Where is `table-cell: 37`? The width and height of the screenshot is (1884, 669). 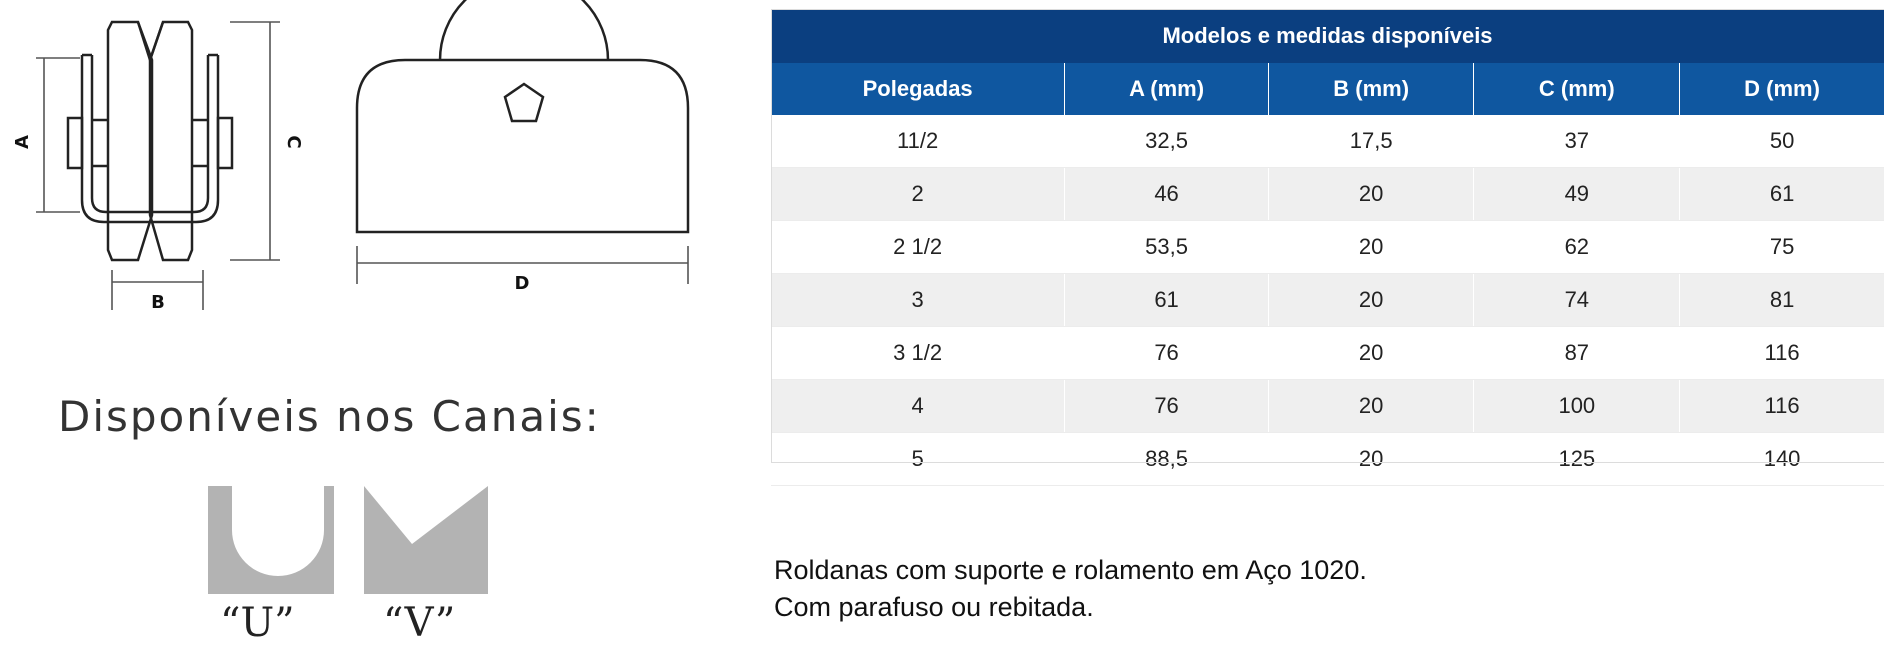
table-cell: 37 is located at coordinates (1577, 141).